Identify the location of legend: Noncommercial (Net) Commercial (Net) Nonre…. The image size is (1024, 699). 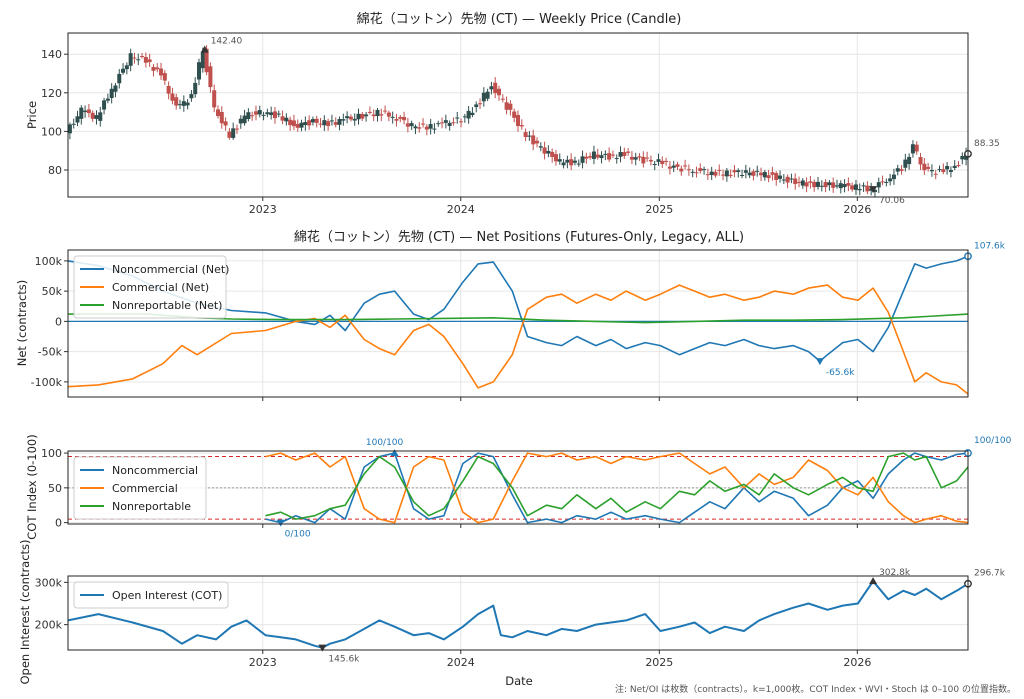
(151, 287).